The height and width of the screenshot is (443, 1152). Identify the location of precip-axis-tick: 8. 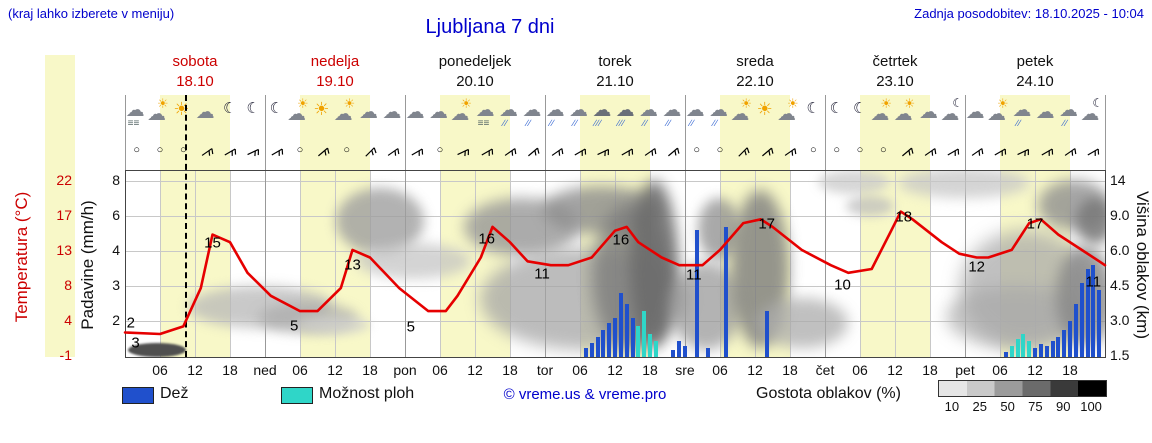
(116, 180).